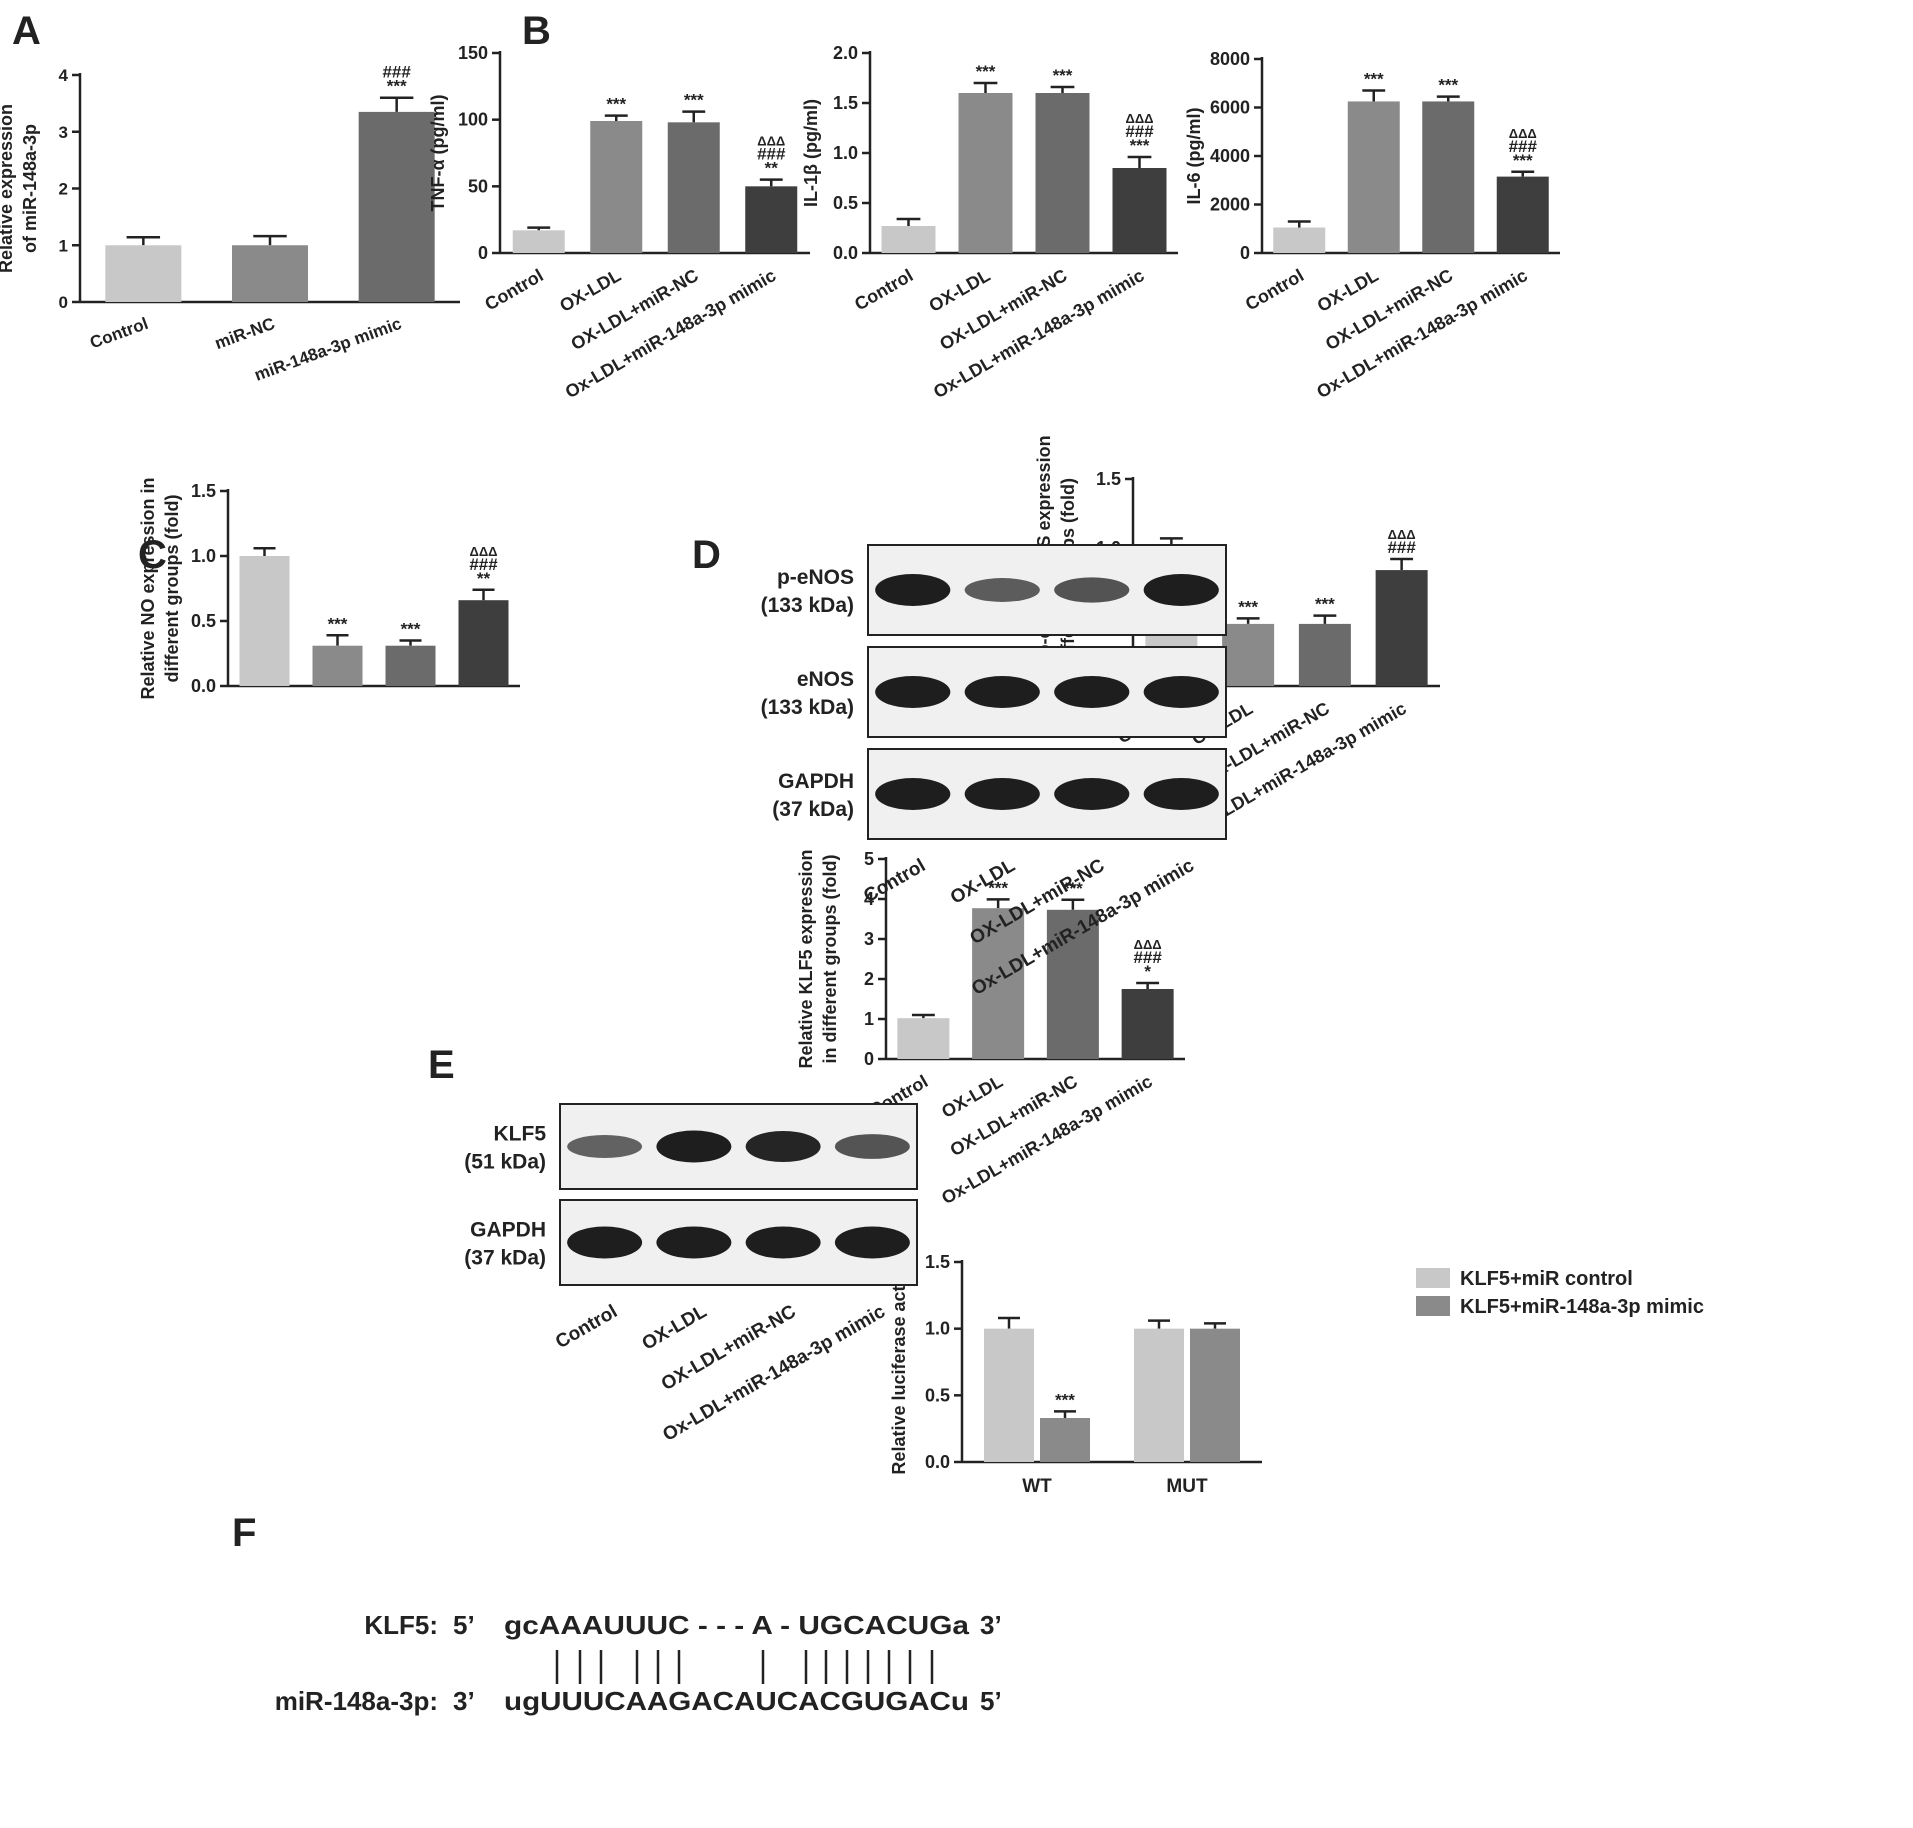 Image resolution: width=1913 pixels, height=1828 pixels. I want to click on legend-label: KLF5+miR-148a-3p mimic, so click(1582, 1307).